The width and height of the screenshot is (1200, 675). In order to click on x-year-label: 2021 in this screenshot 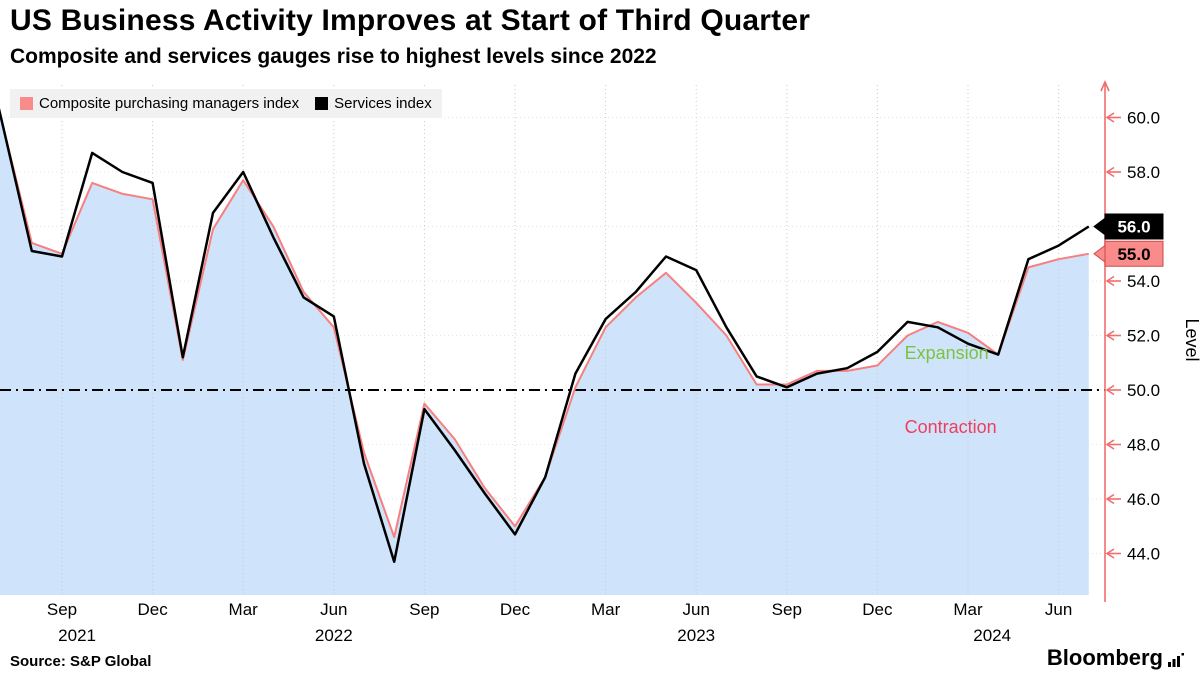, I will do `click(77, 635)`.